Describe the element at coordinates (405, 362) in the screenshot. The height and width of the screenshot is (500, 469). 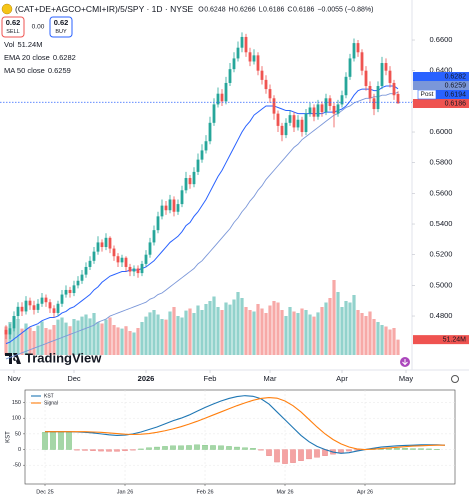
I see `scroll-arrow` at that location.